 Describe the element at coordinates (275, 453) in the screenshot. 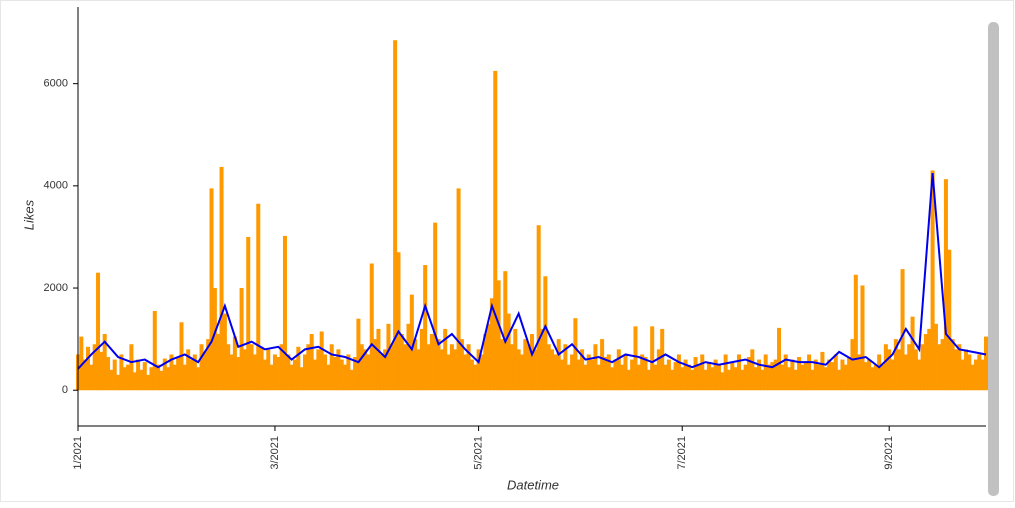

I see `x-tick-label: 3/2021` at that location.